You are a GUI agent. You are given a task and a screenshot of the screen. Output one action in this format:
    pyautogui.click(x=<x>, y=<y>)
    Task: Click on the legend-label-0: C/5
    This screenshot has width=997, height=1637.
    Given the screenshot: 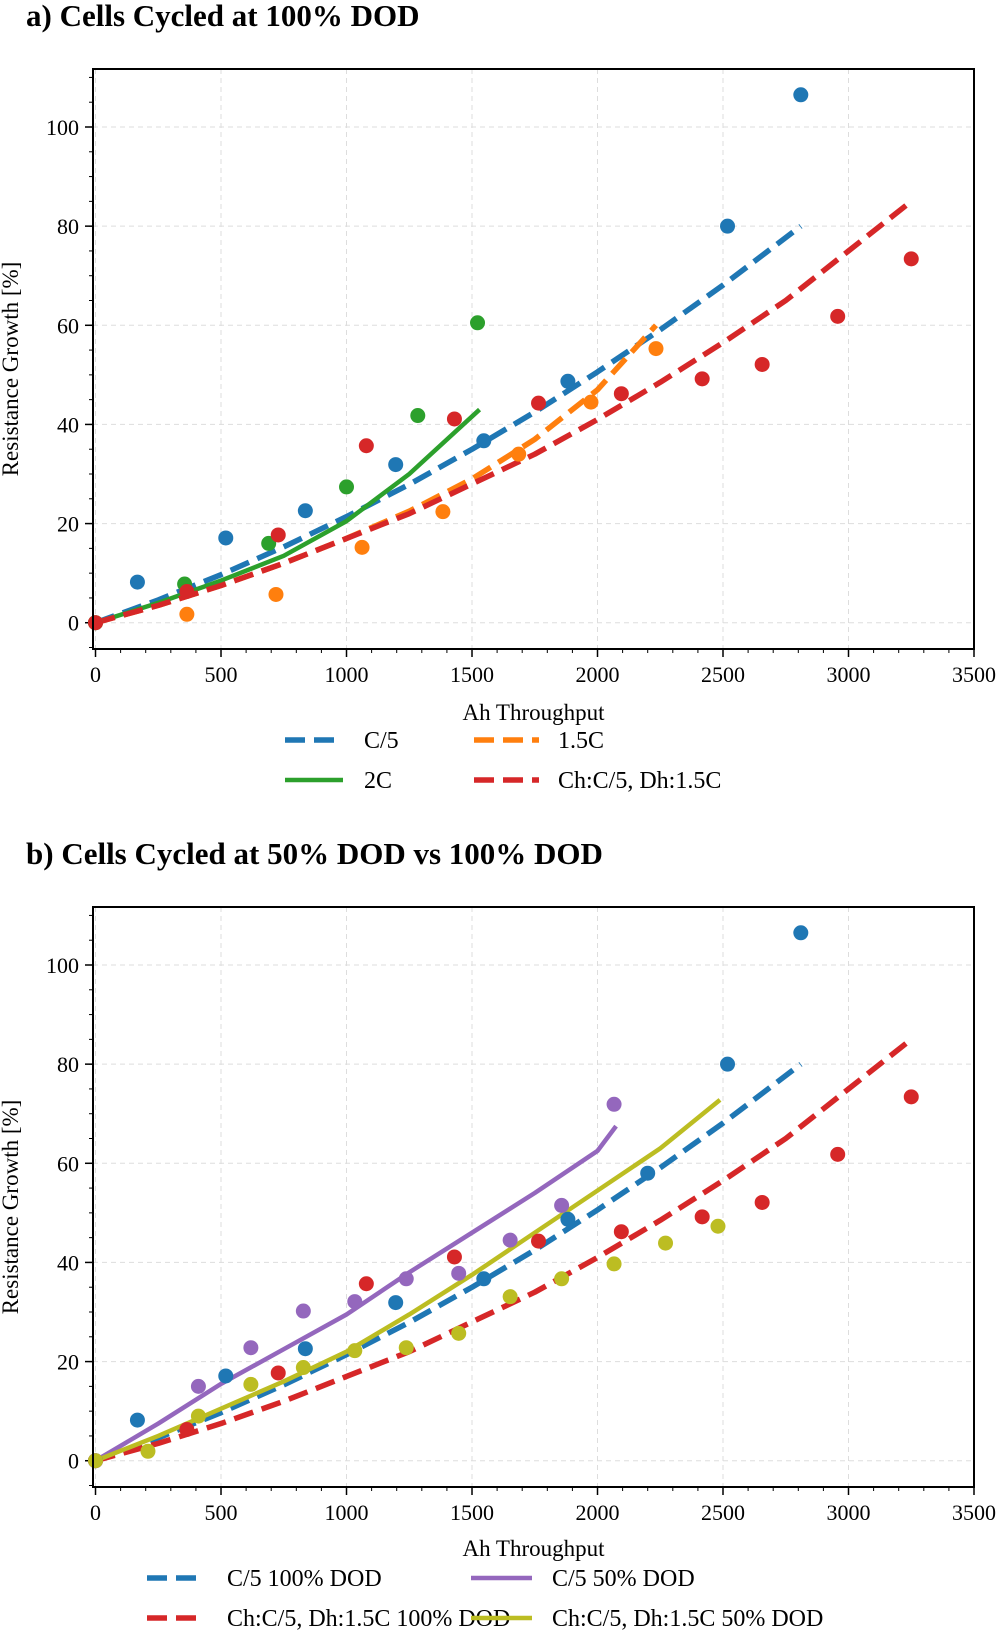 What is the action you would take?
    pyautogui.click(x=381, y=741)
    